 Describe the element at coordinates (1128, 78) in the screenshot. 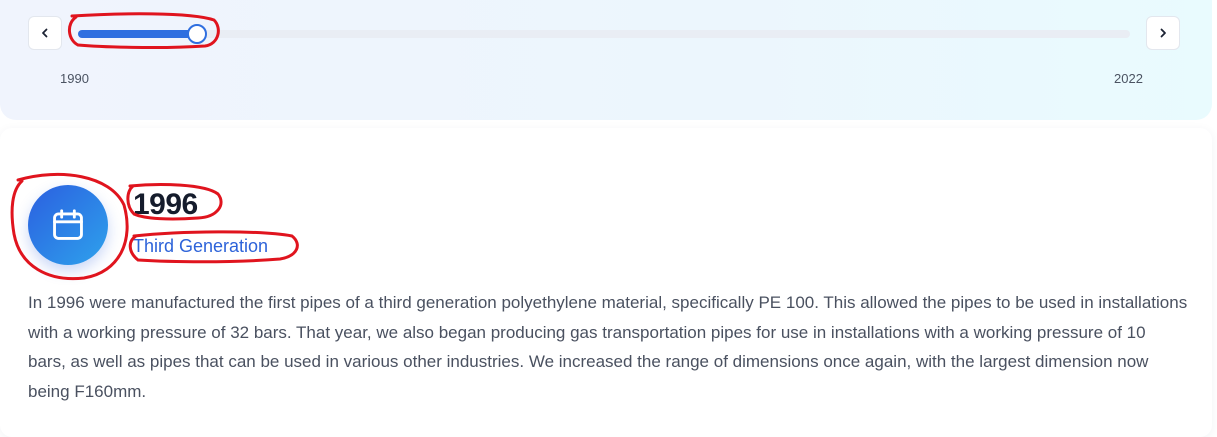

I see `timeline-end-year: 2022` at that location.